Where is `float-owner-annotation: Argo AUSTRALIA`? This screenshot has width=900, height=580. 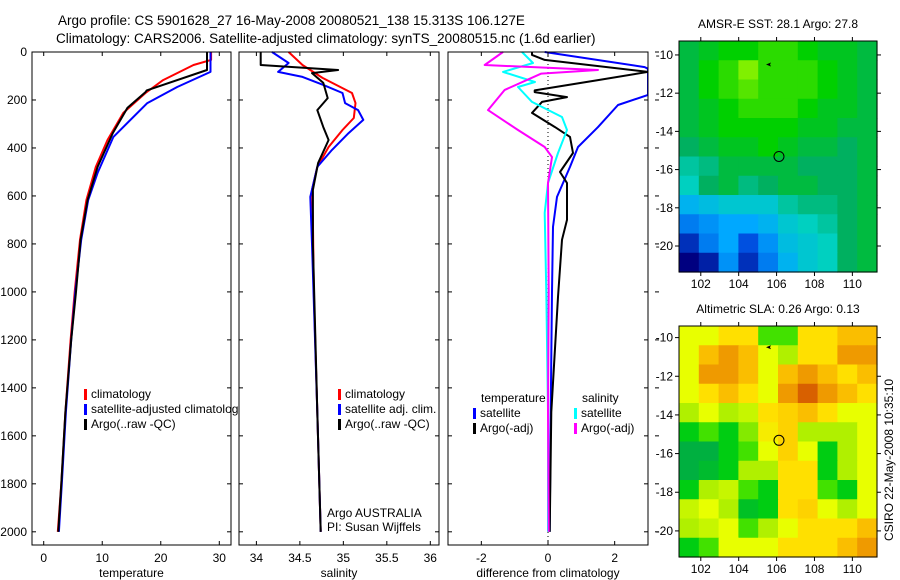
float-owner-annotation: Argo AUSTRALIA is located at coordinates (374, 513).